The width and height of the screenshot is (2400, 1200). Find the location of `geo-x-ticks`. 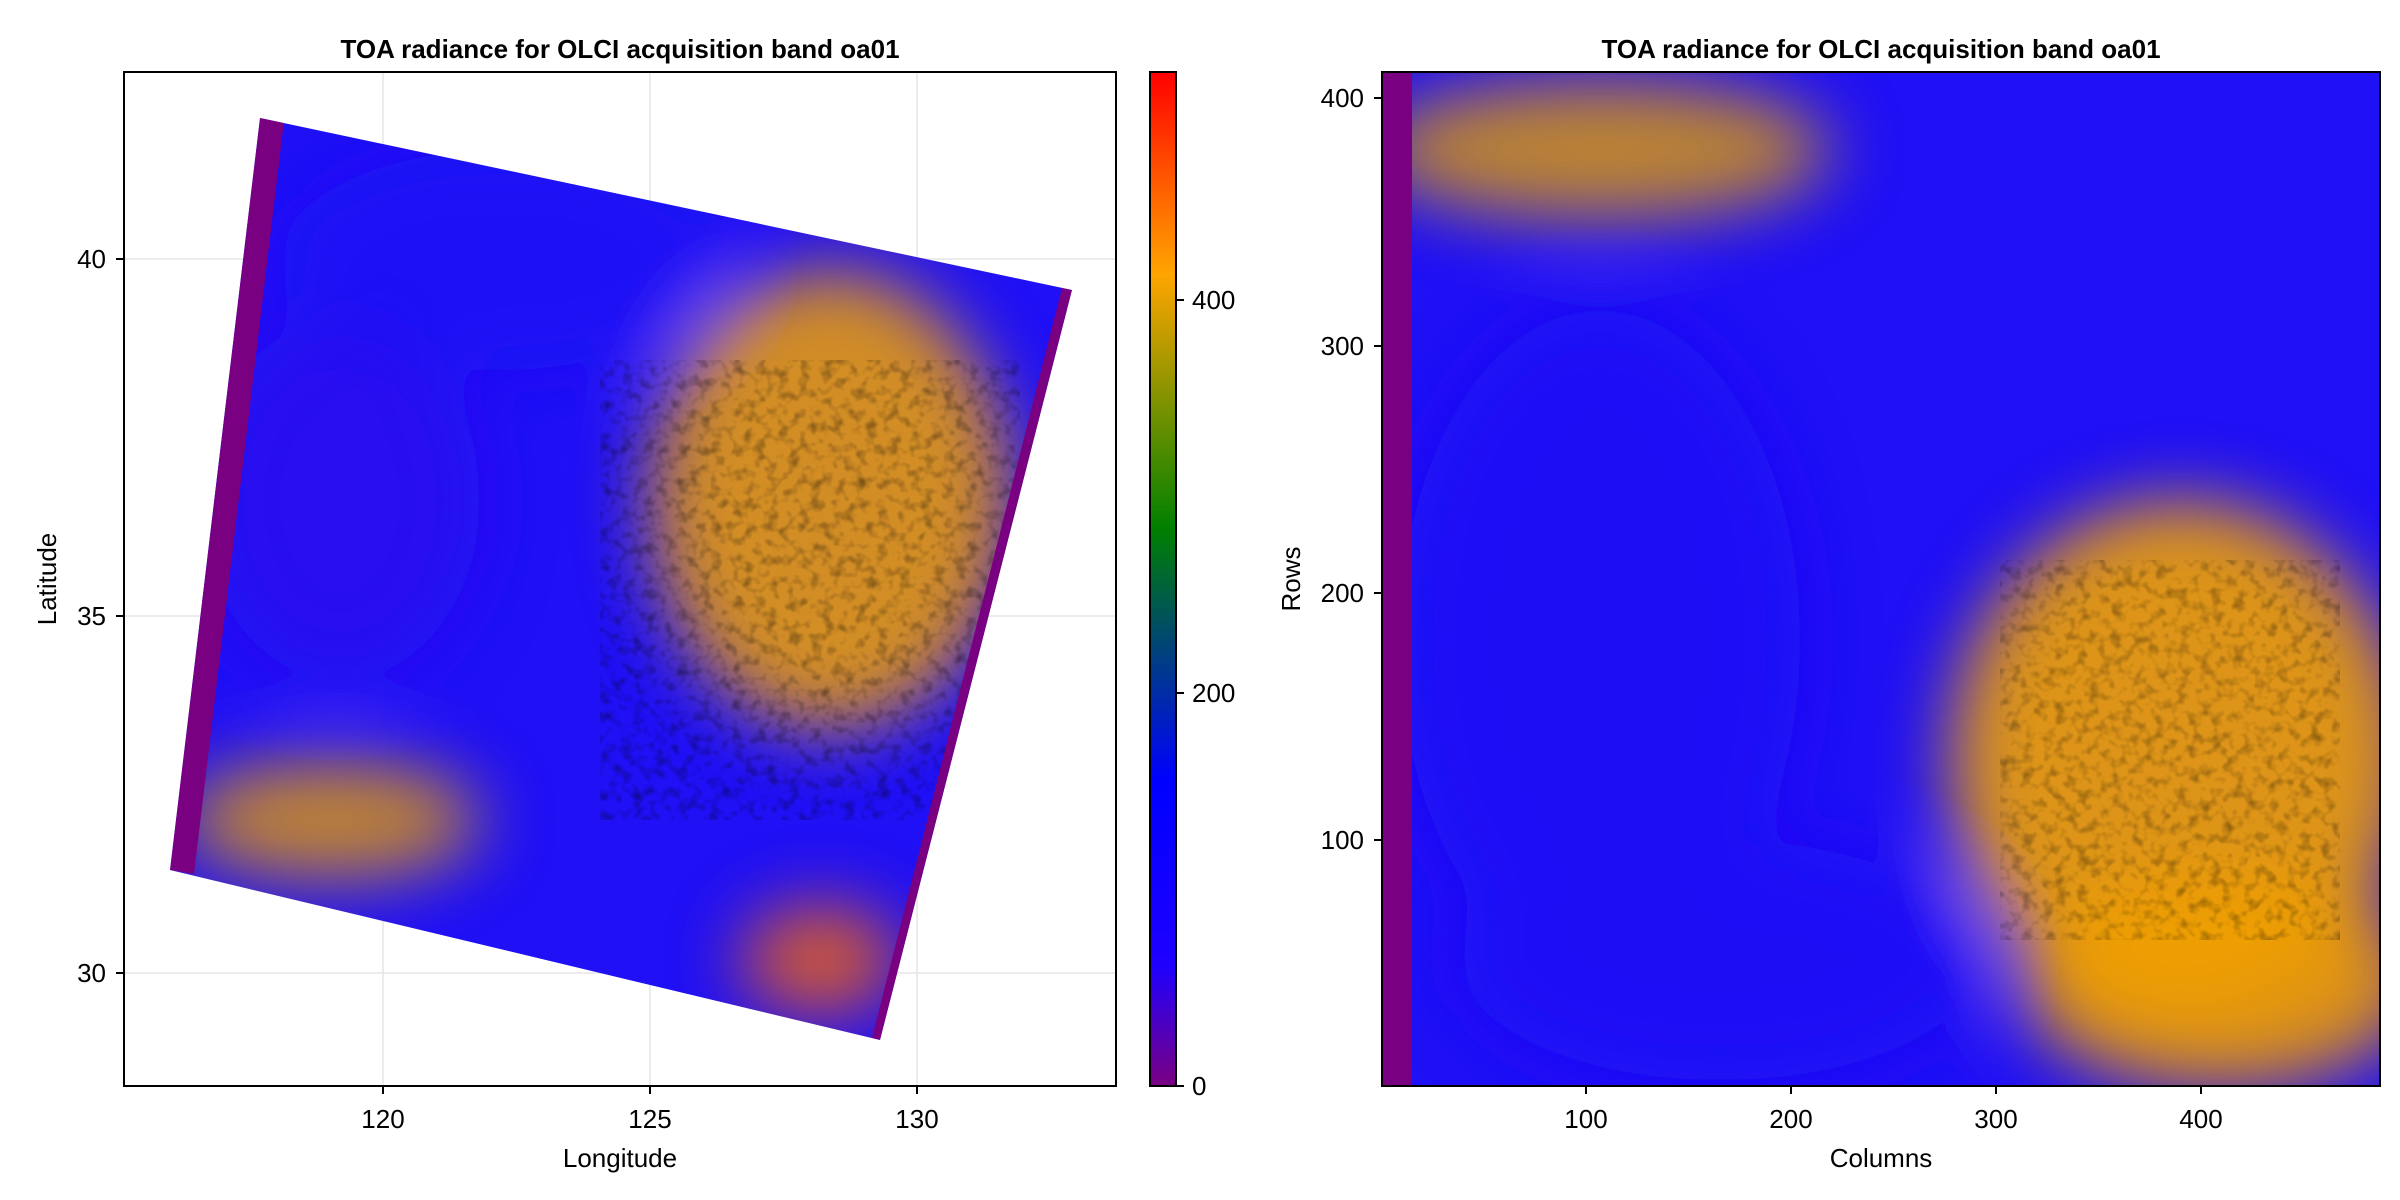

geo-x-ticks is located at coordinates (650, 1090).